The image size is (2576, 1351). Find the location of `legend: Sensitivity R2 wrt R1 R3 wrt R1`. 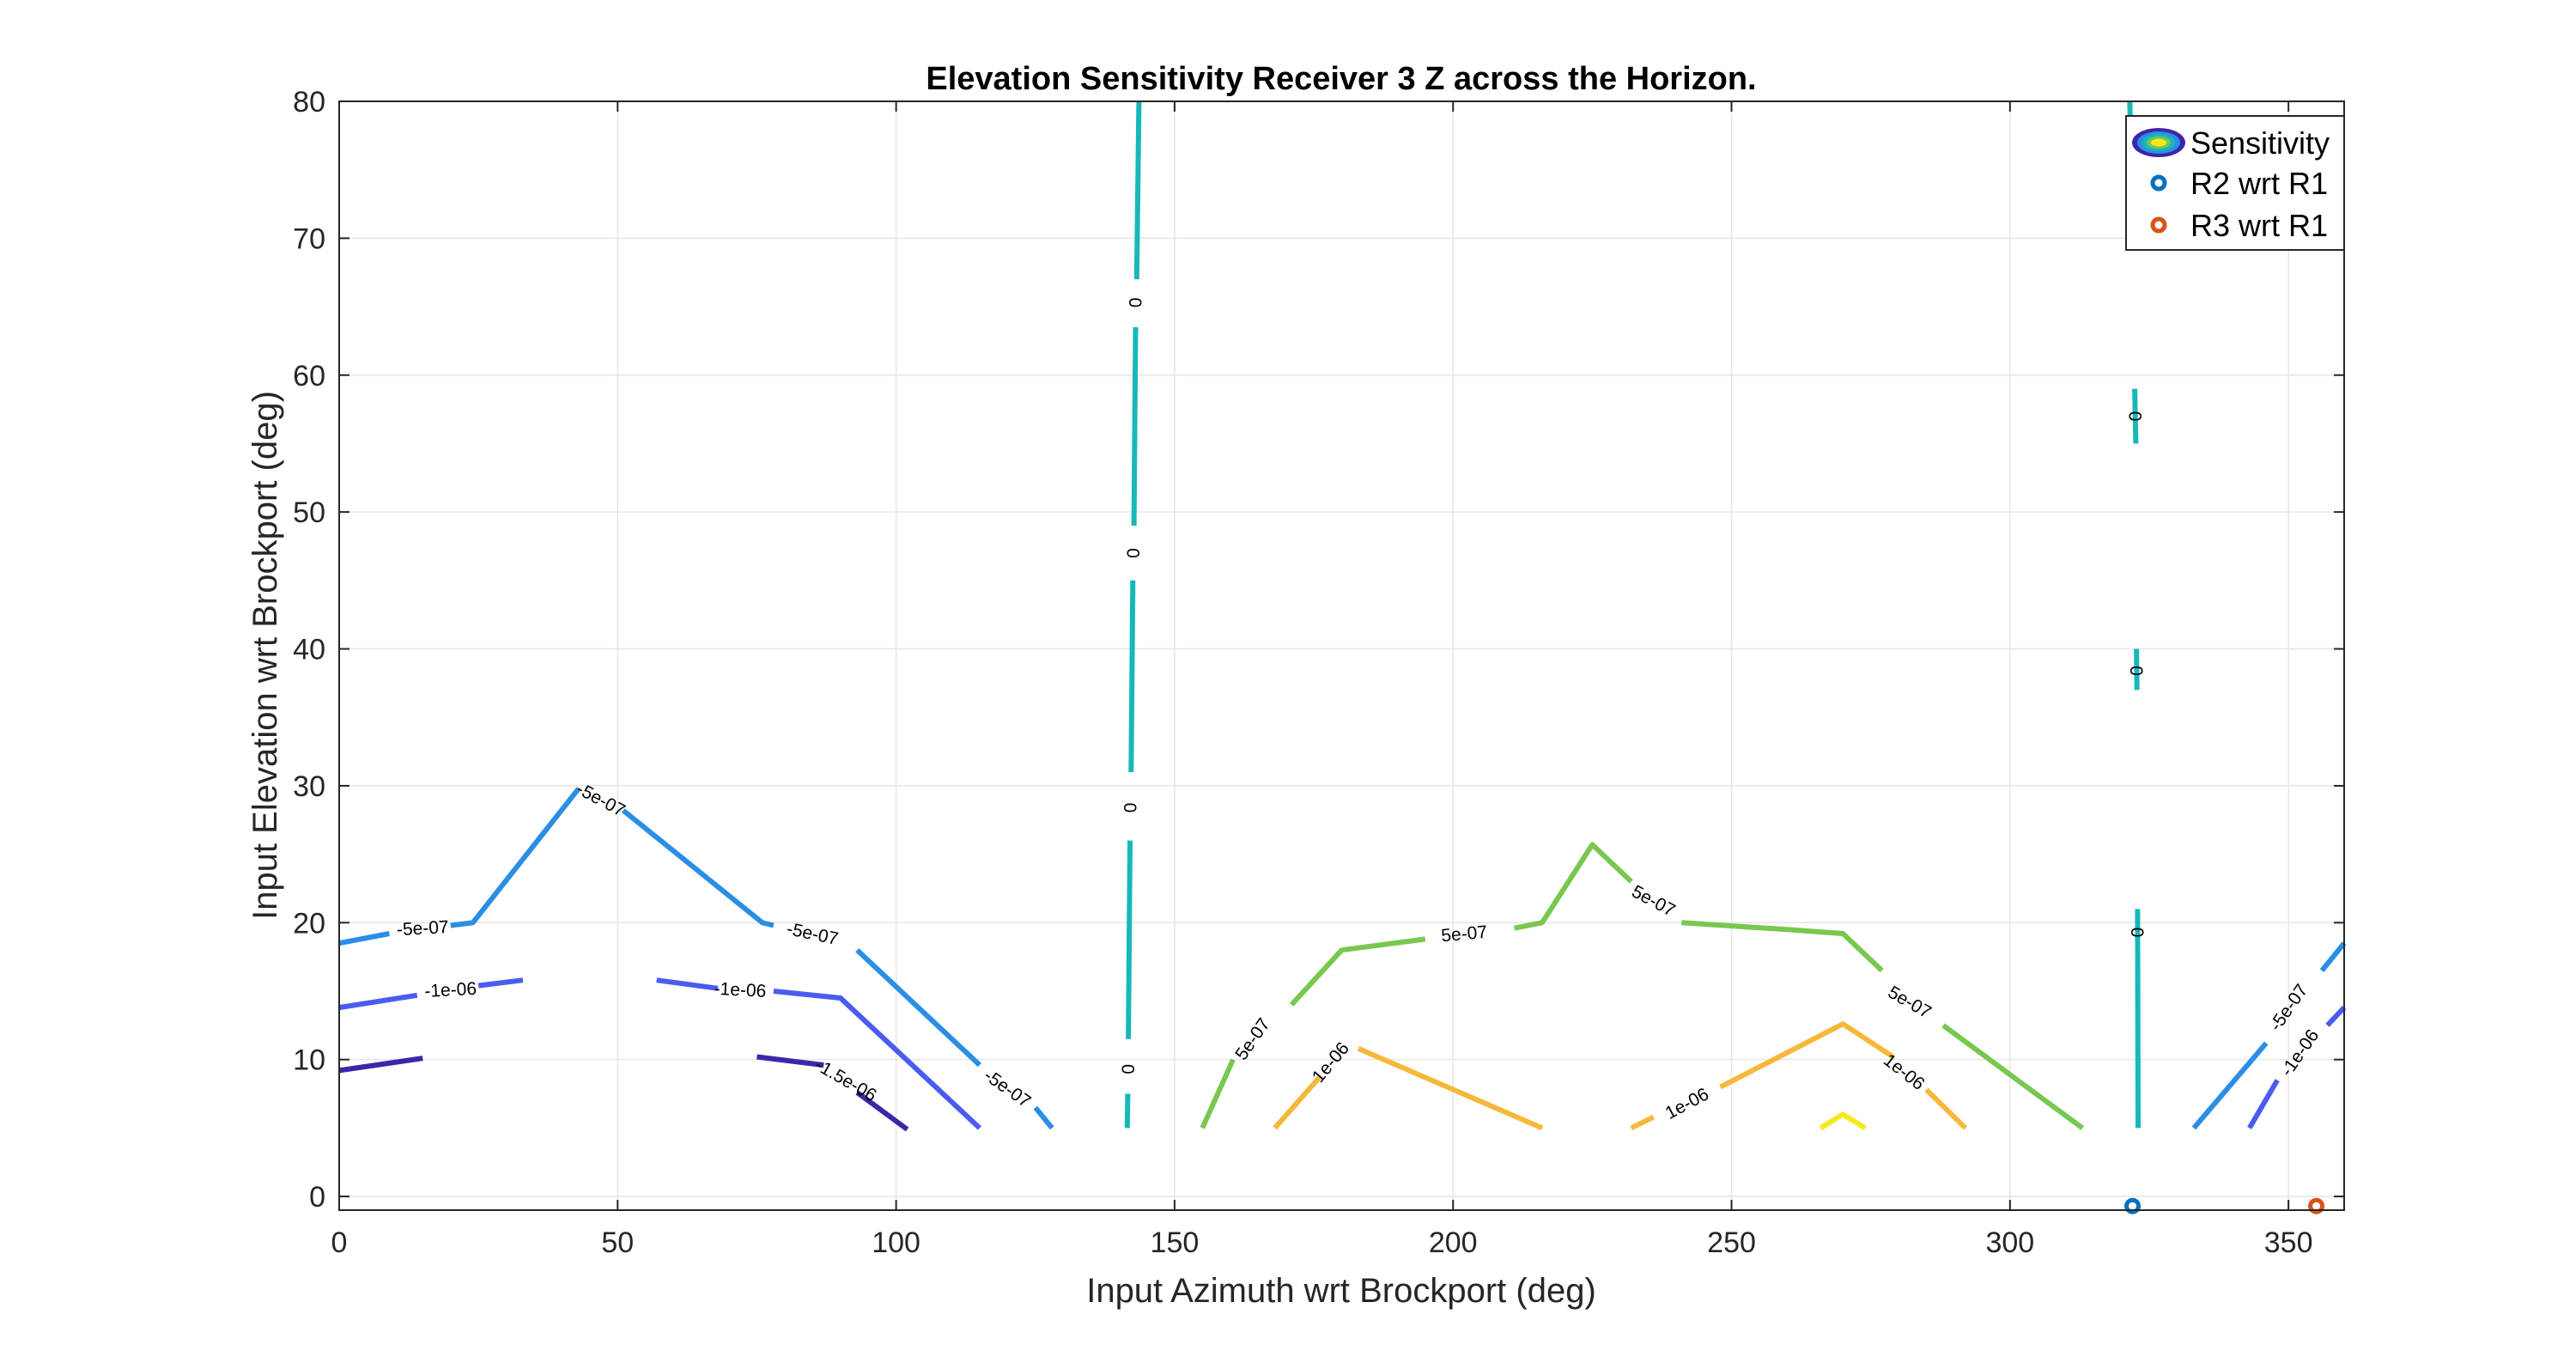

legend: Sensitivity R2 wrt R1 R3 wrt R1 is located at coordinates (2235, 183).